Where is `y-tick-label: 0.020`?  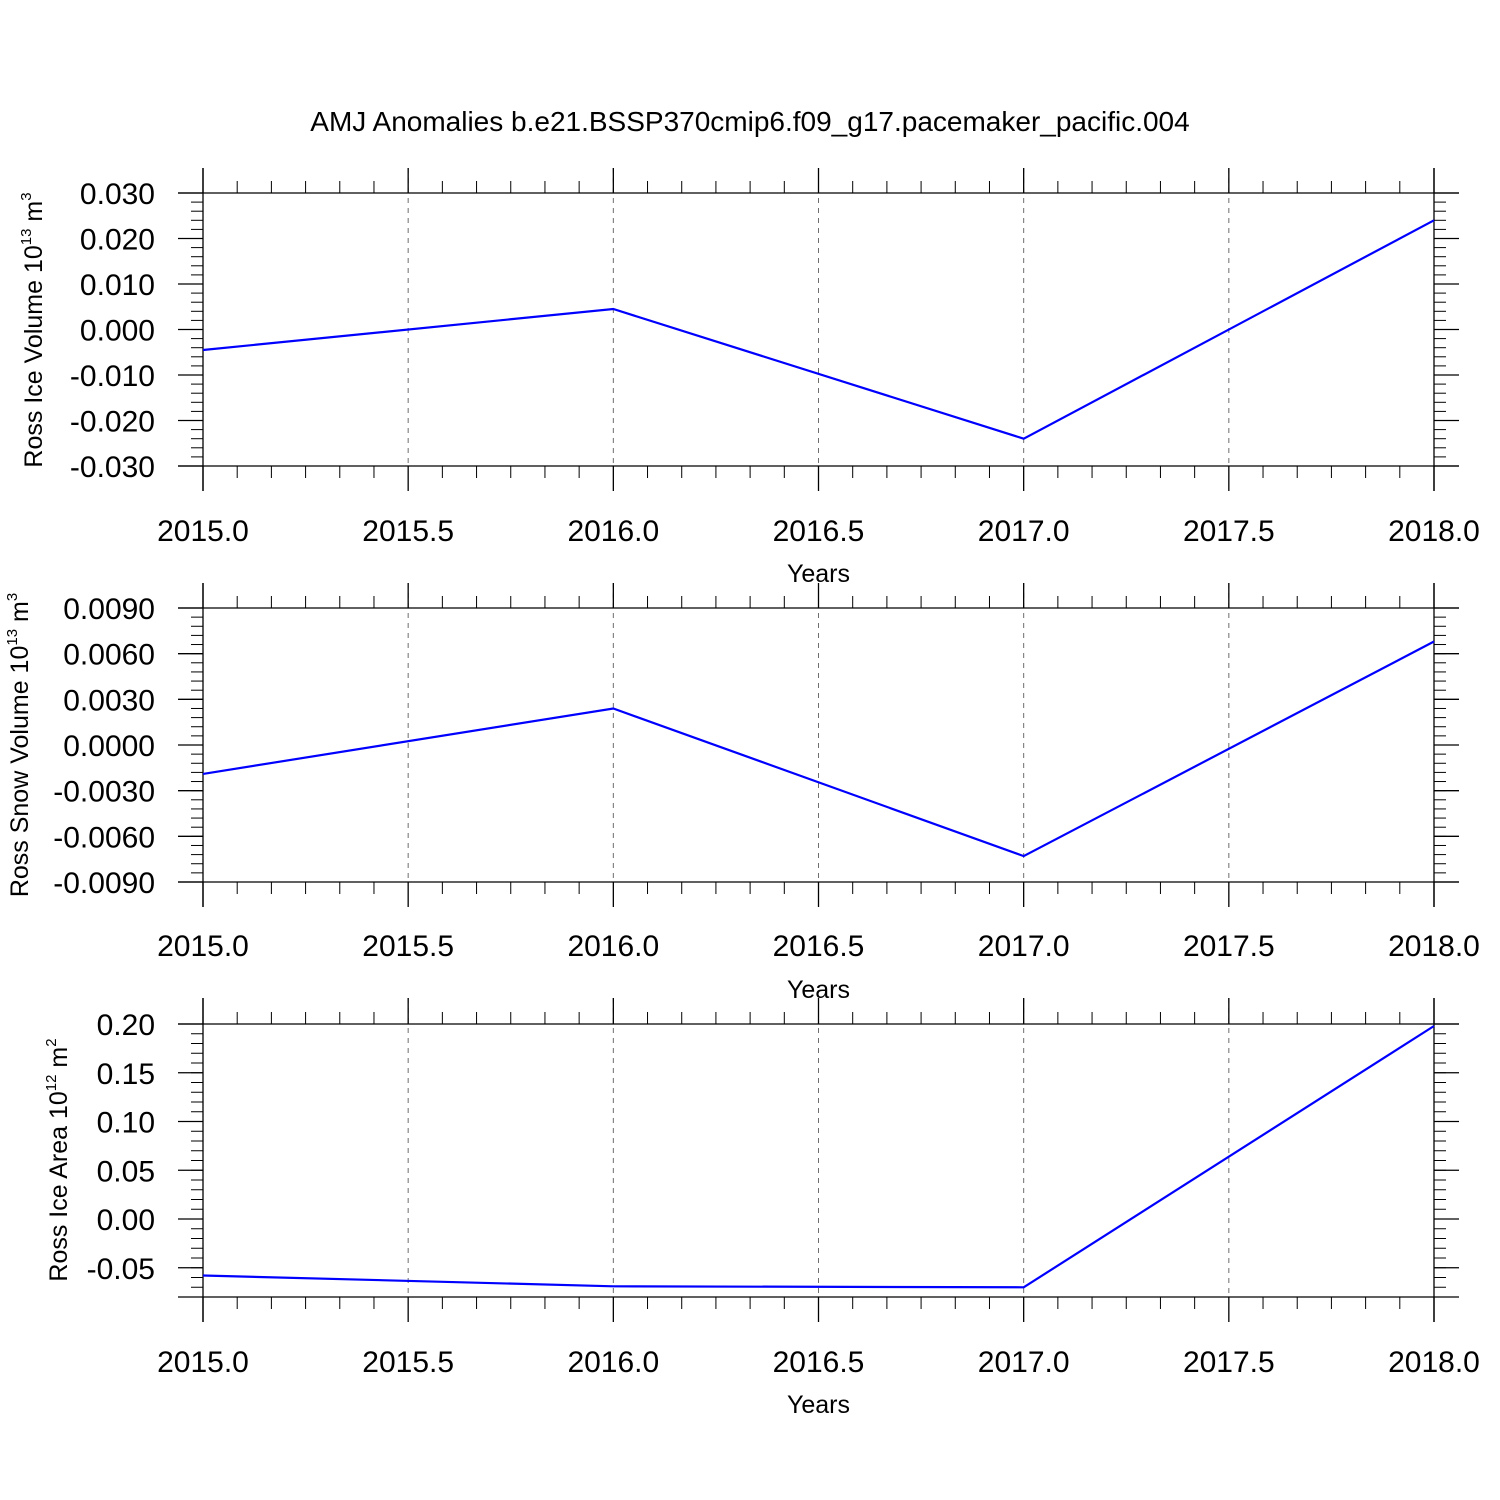 y-tick-label: 0.020 is located at coordinates (117, 240).